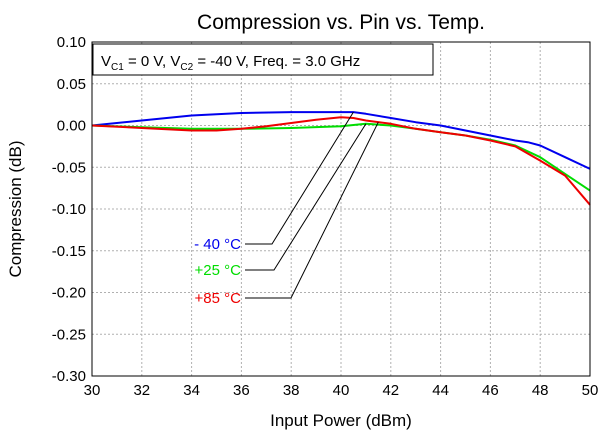  I want to click on x-tick-label: 32, so click(141, 390).